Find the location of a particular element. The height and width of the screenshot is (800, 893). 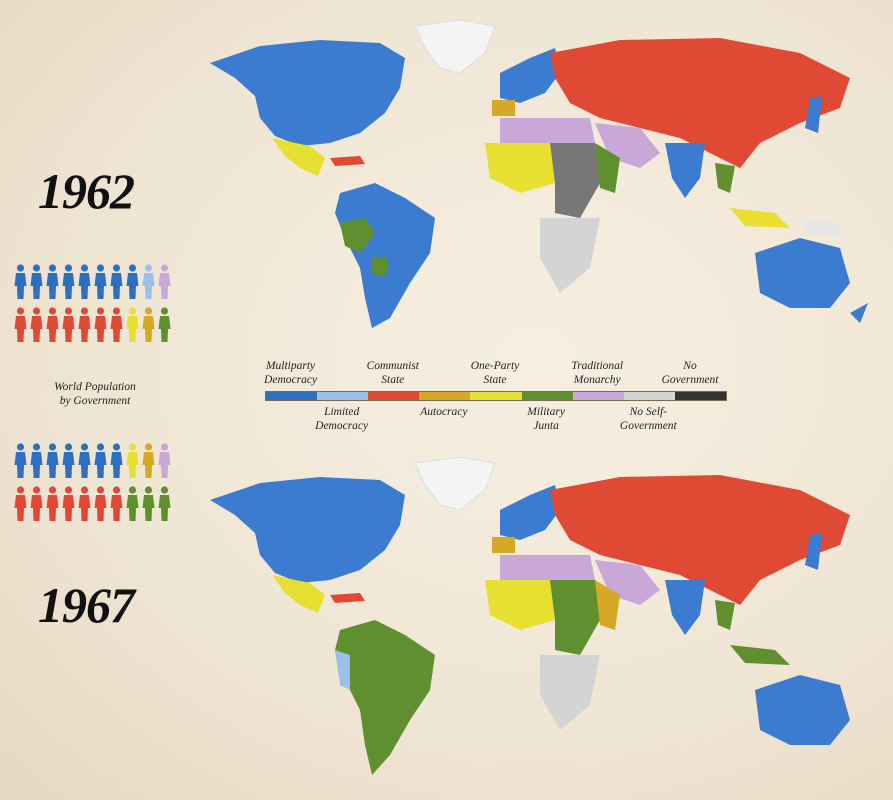

population-title-line2: by Government is located at coordinates (95, 401).